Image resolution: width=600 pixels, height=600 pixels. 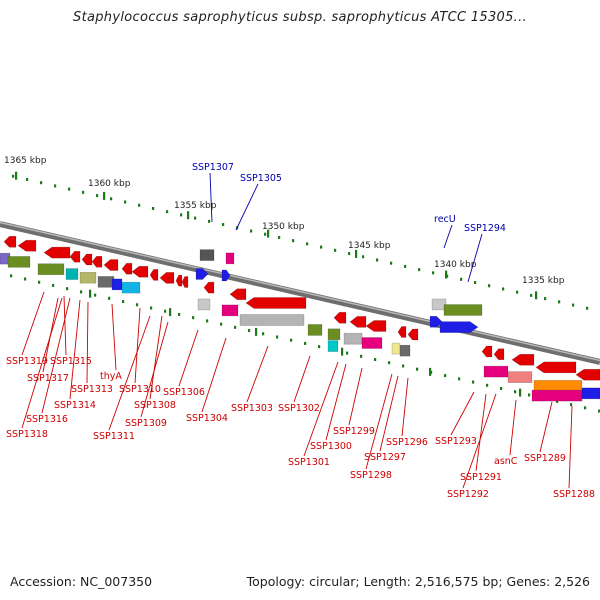 I want to click on gene-label-reverse: SSP1301, so click(x=309, y=462).